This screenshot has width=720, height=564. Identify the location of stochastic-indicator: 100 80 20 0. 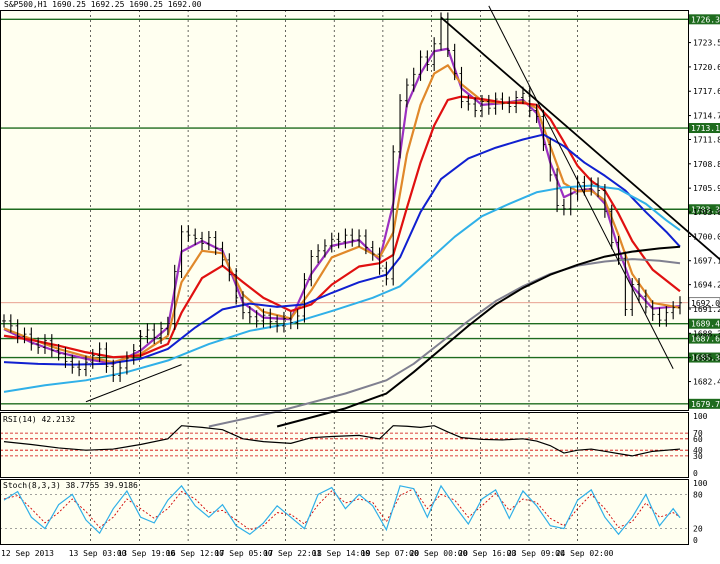
(354, 512).